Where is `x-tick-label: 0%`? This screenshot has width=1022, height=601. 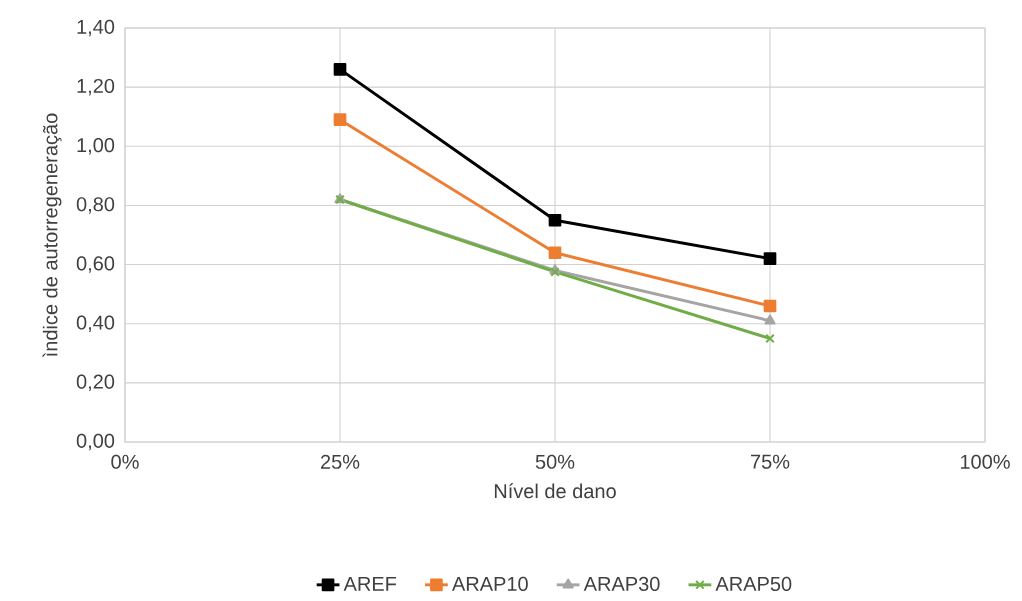 x-tick-label: 0% is located at coordinates (125, 461).